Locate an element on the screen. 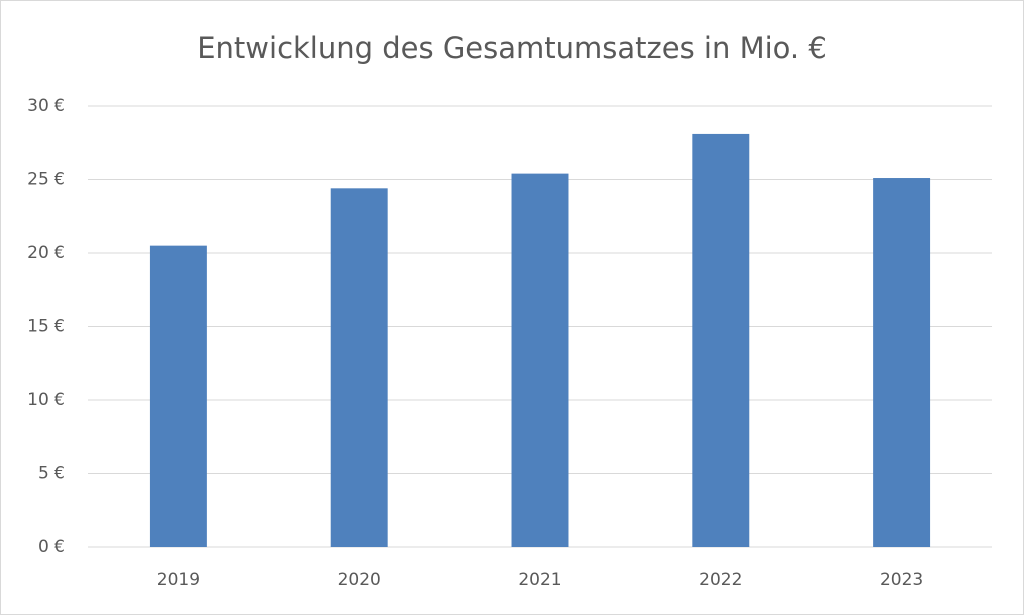  chart-title: Entwicklung des Gesamtumsatzes in Mio. € is located at coordinates (512, 48).